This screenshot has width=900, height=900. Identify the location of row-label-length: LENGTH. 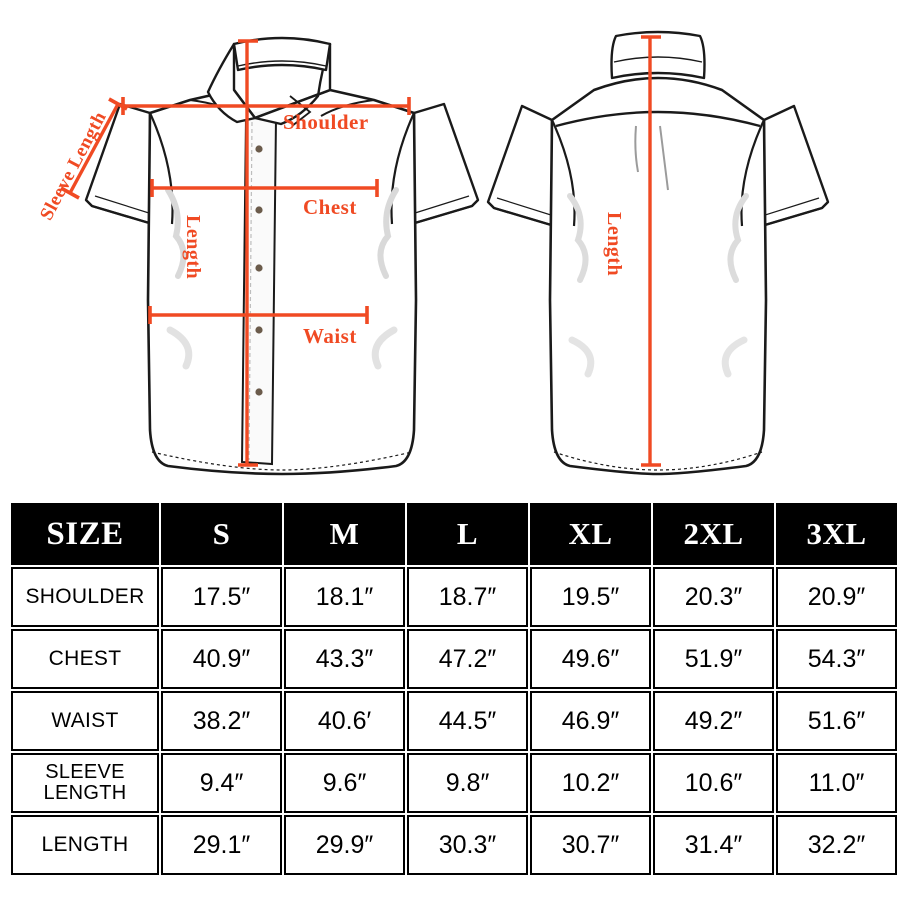
(85, 845).